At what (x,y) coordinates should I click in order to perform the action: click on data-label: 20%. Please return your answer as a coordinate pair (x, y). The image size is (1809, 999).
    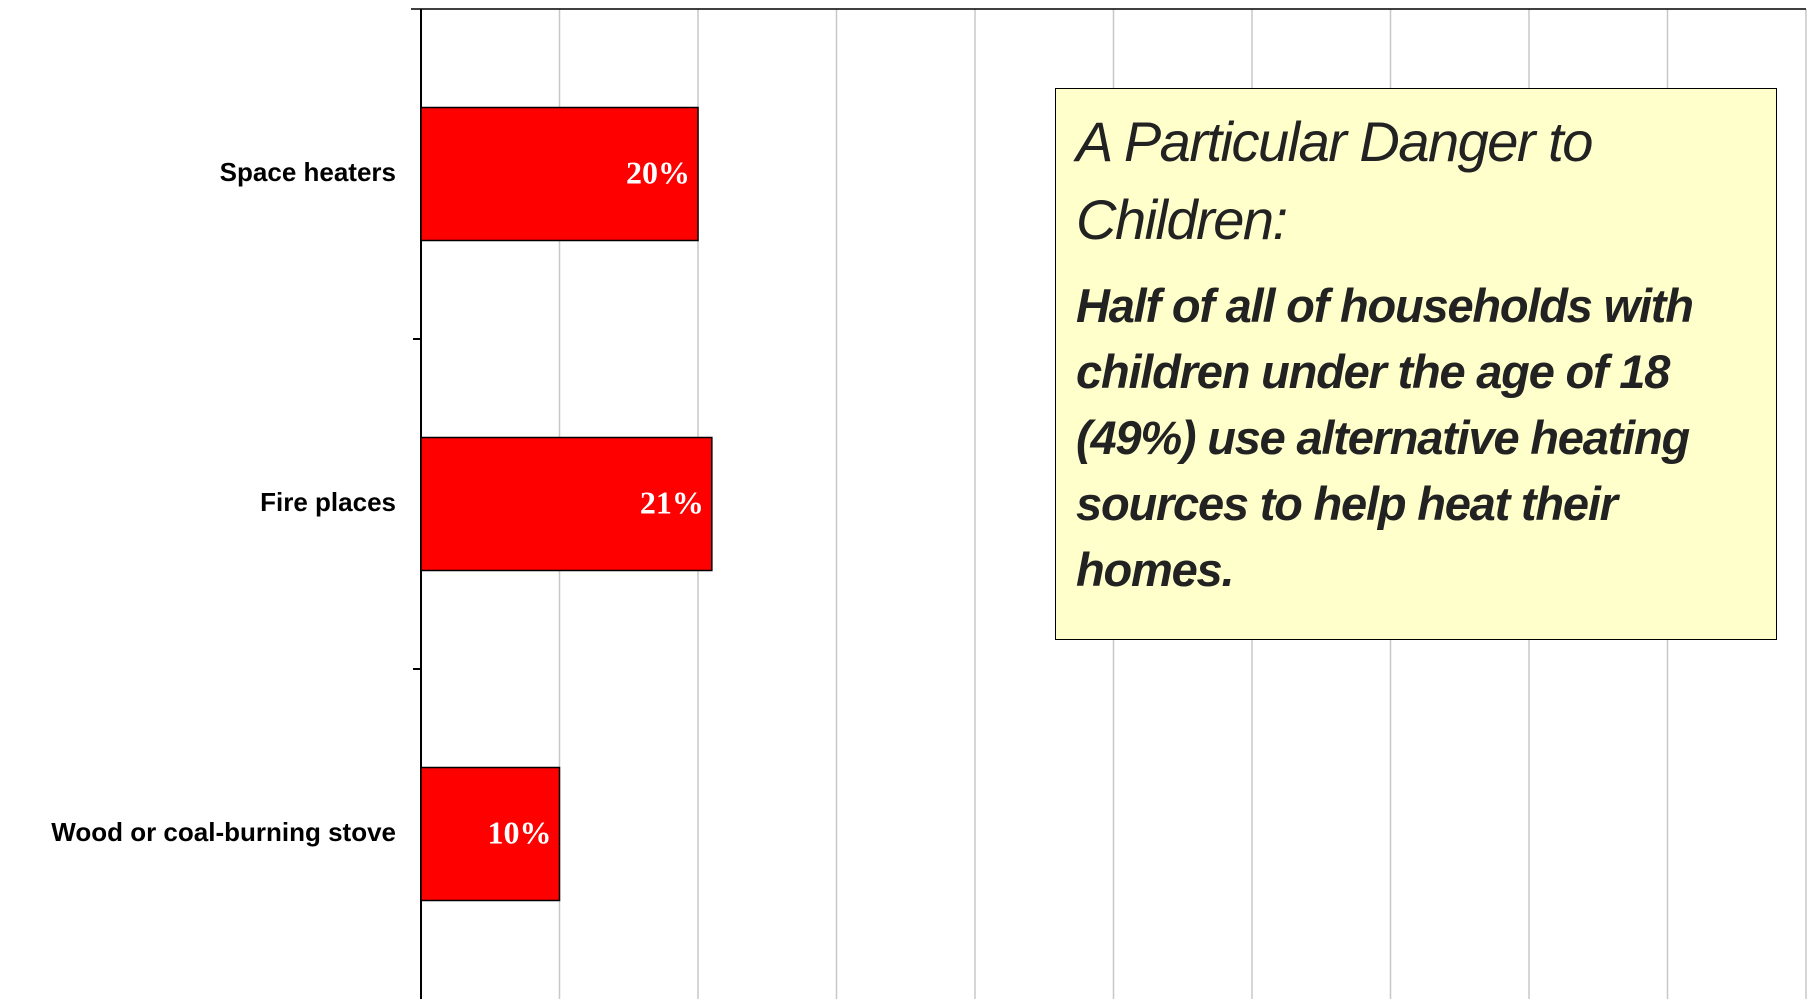
    Looking at the image, I should click on (658, 172).